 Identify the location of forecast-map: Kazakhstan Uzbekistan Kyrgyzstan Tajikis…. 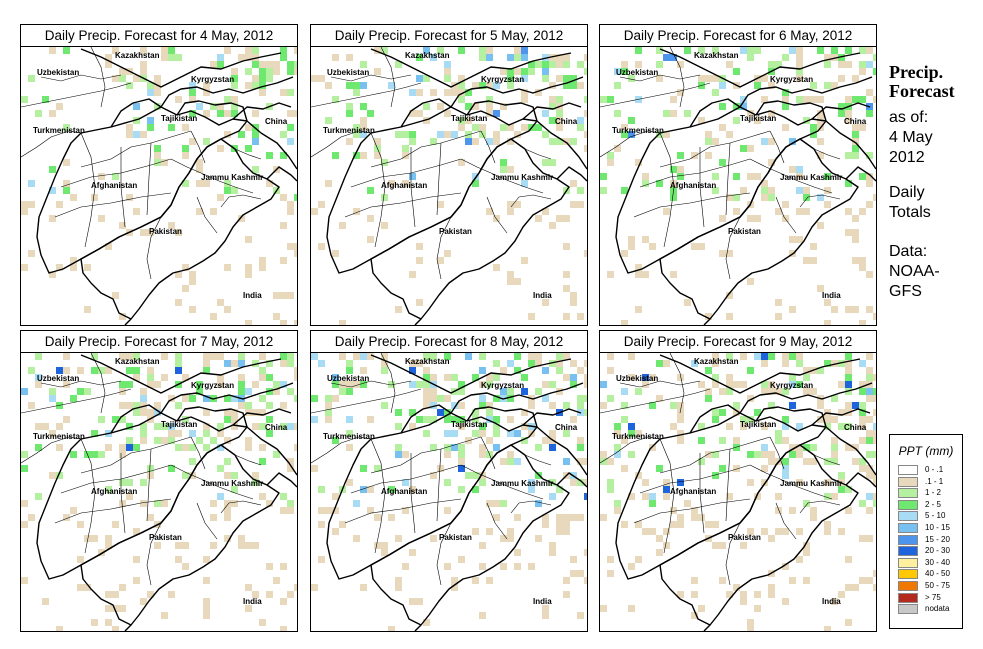
(159, 492).